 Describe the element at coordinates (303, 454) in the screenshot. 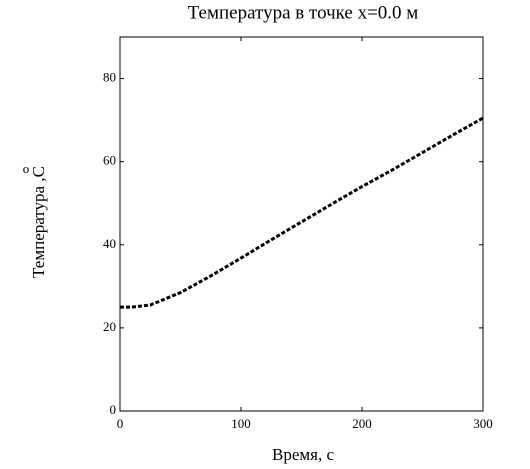

I see `x-axis-label: Время, с` at that location.